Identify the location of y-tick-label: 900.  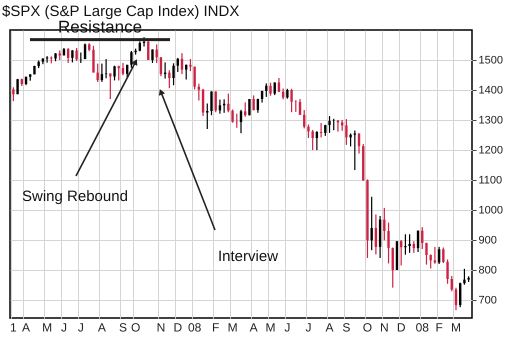
(487, 240).